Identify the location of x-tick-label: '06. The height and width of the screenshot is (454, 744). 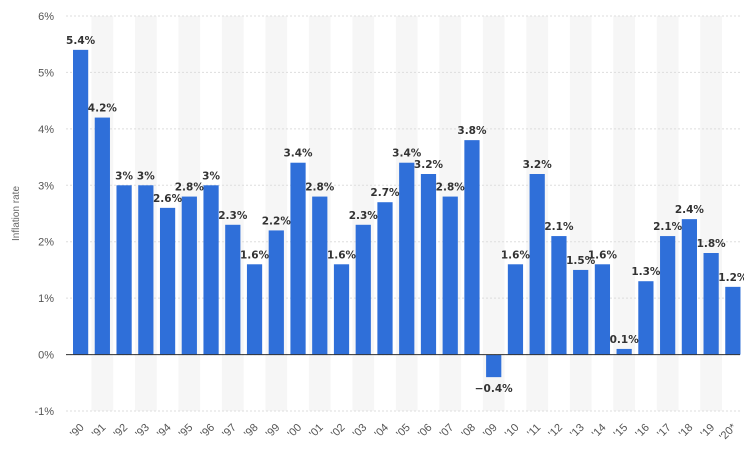
(425, 431).